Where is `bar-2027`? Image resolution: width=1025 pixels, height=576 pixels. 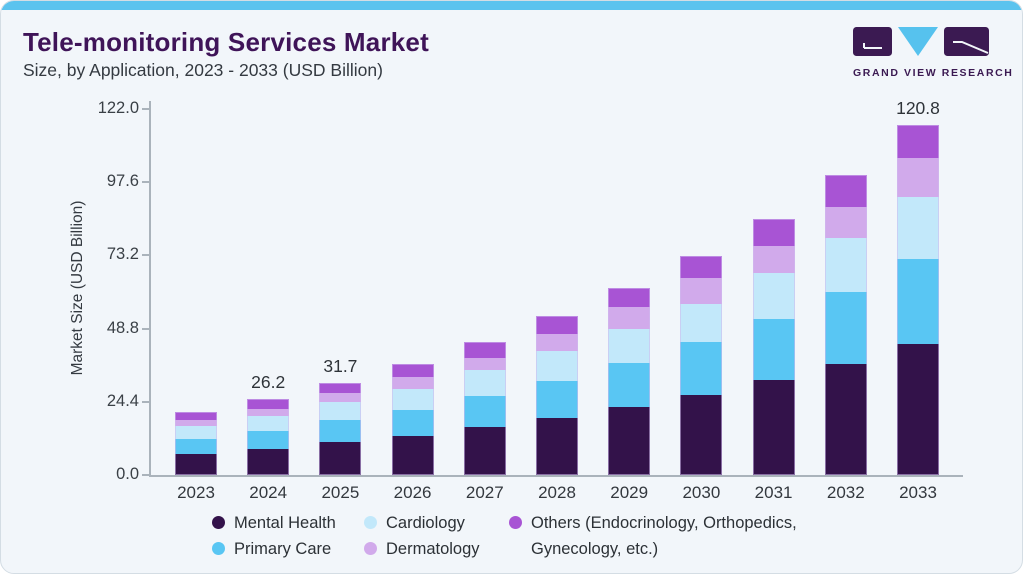
bar-2027 is located at coordinates (484, 408).